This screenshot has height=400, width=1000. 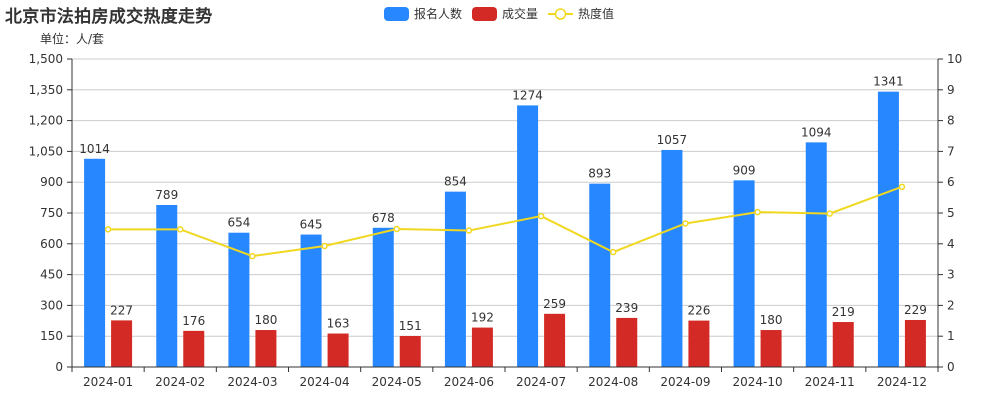 I want to click on y-axis-label: 900, so click(x=51, y=182).